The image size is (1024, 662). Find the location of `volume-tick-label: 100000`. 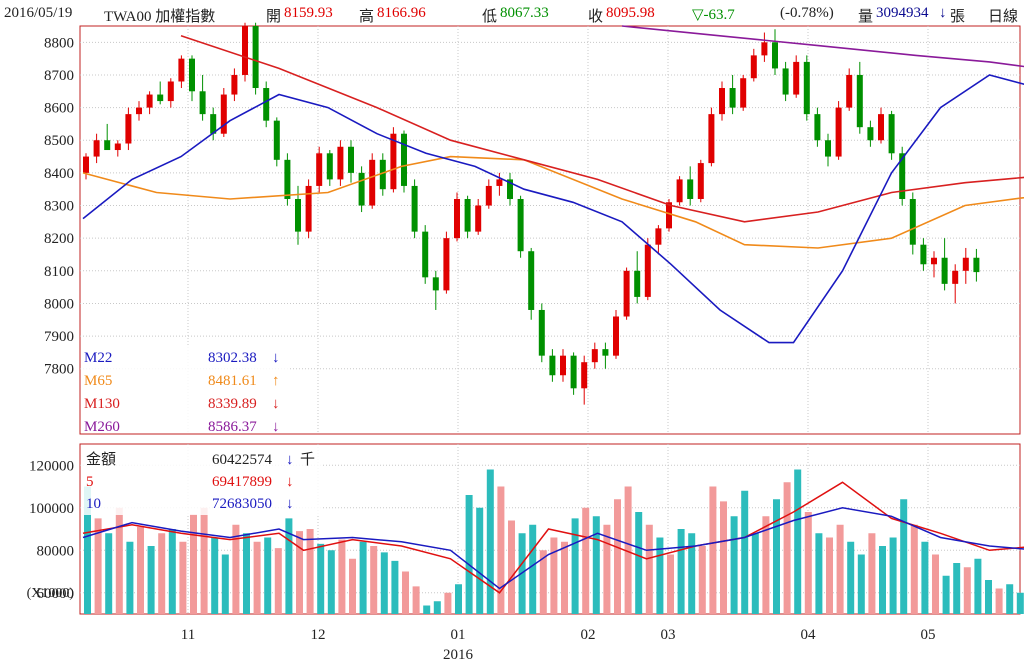

volume-tick-label: 100000 is located at coordinates (51, 509).